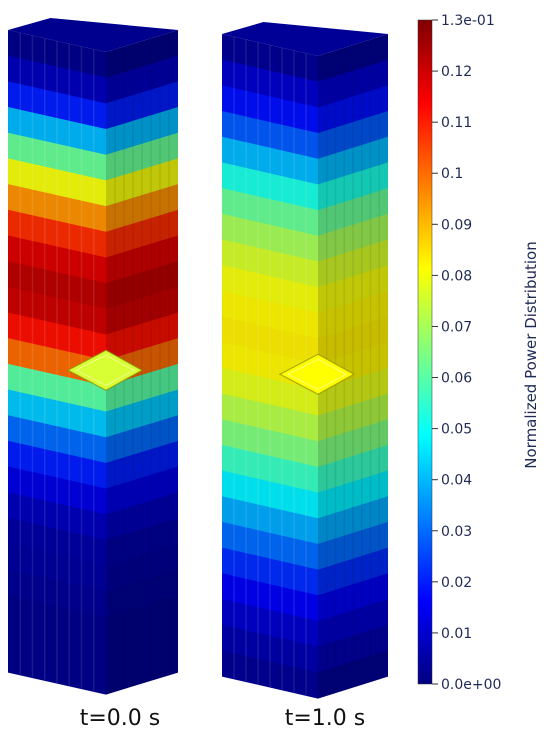 The image size is (550, 741). Describe the element at coordinates (456, 430) in the screenshot. I see `colorbar-tick-label: 0.05` at that location.